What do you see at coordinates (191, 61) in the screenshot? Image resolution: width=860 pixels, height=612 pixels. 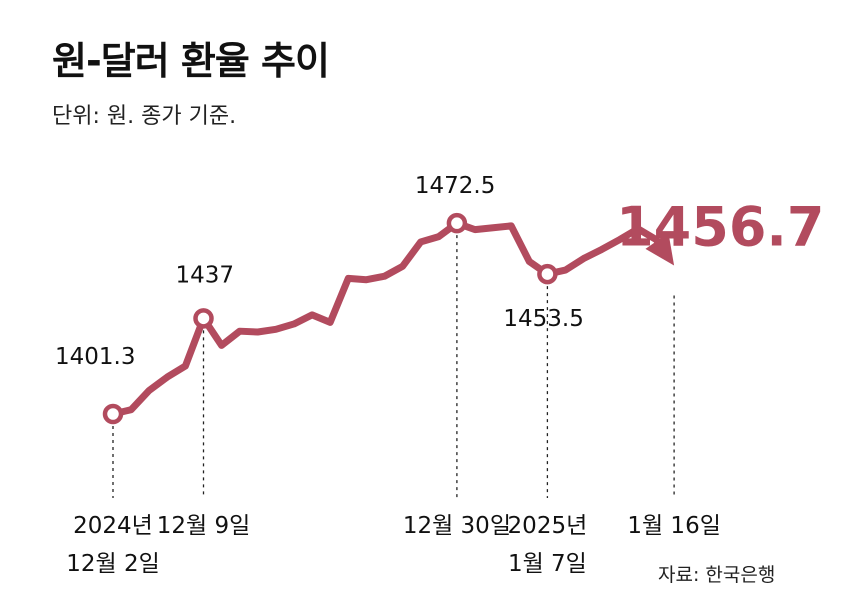 I see `chart-title: 원-달러 환율 추이` at bounding box center [191, 61].